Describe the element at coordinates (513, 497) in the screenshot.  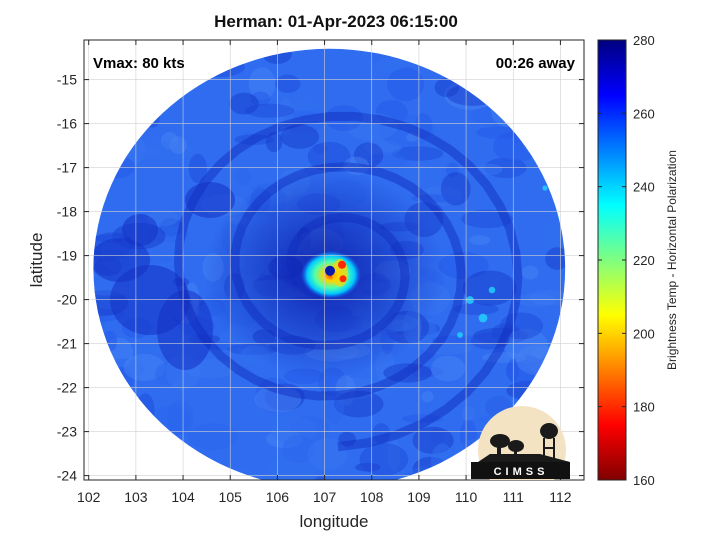
I see `x-tick-label: 111` at that location.